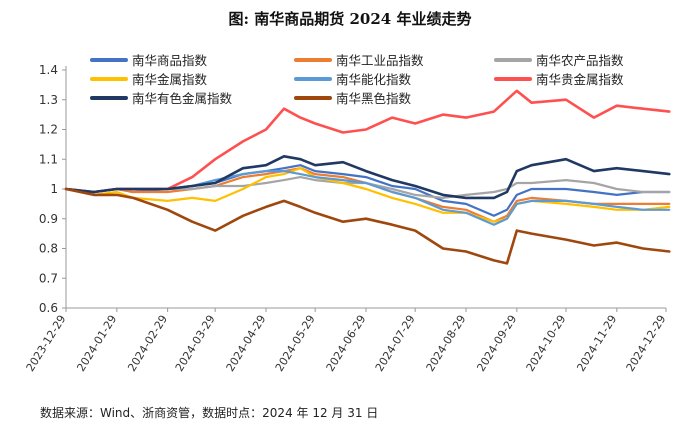  Describe the element at coordinates (350, 19) in the screenshot. I see `chart-title: 图: 南华商品期货 2024 年业绩走势` at that location.